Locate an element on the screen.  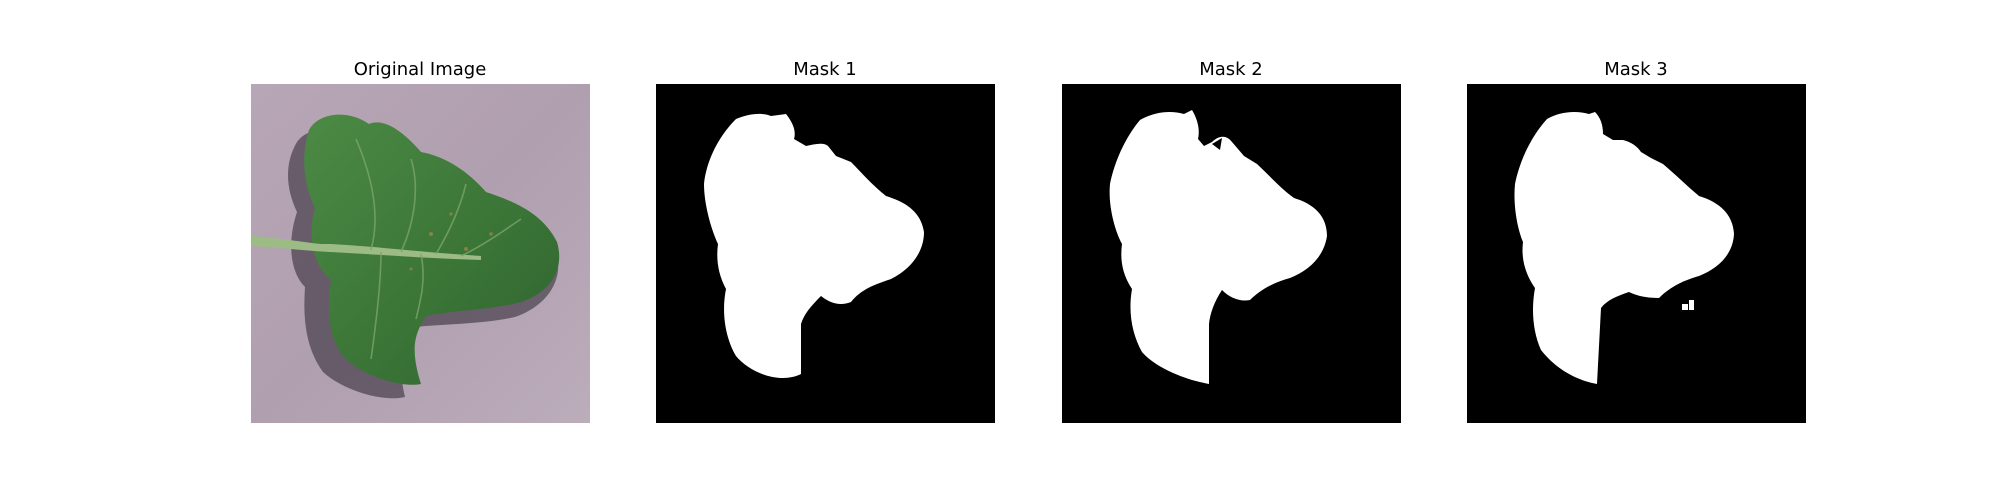
panel-title-mask-1: Mask 1 is located at coordinates (825, 69).